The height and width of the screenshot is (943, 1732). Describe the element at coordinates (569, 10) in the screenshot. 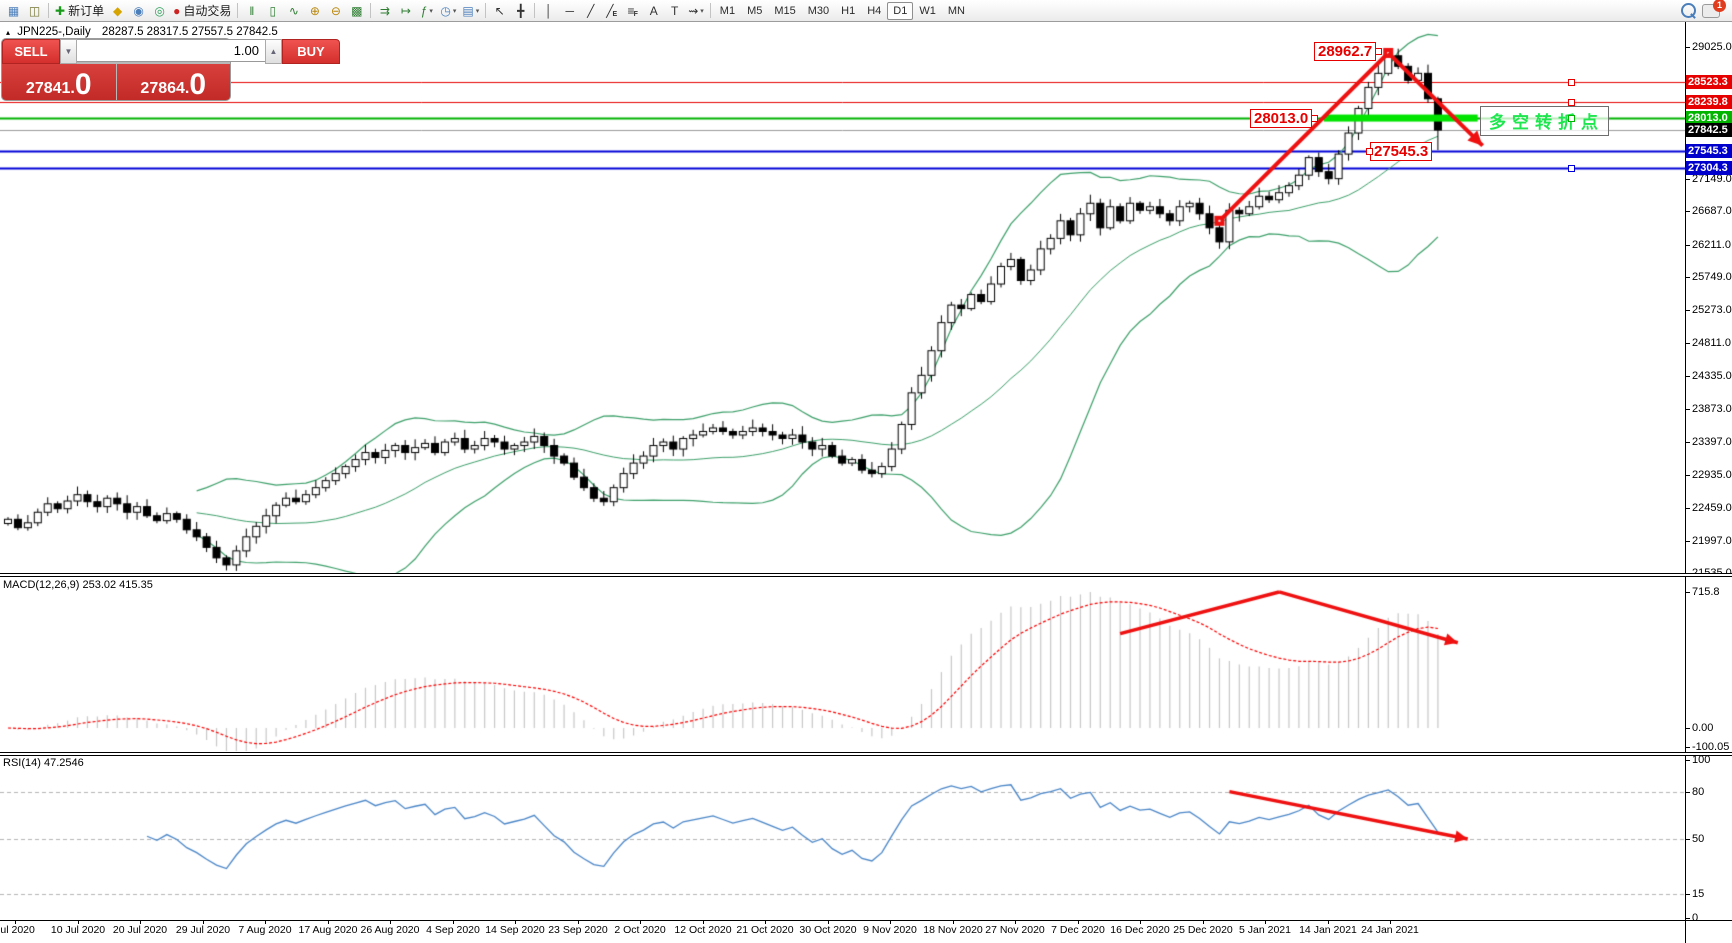

I see `horizontal-line-icon: ─` at that location.